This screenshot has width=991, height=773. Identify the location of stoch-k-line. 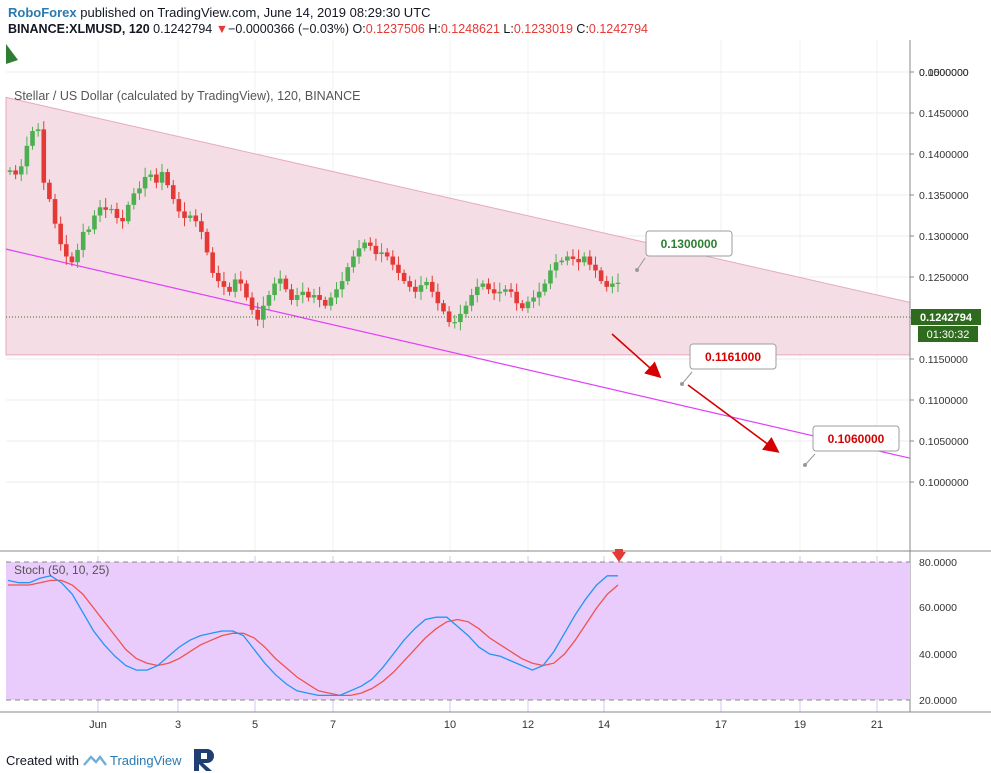
(312, 636).